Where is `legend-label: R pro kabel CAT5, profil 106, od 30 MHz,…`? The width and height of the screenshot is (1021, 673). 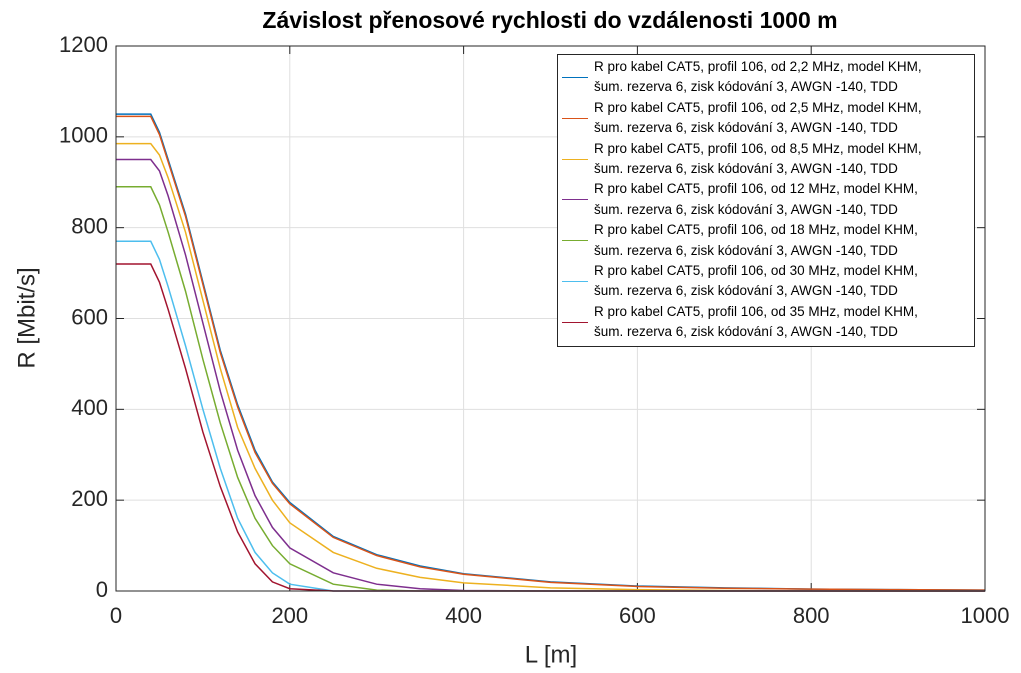 legend-label: R pro kabel CAT5, profil 106, od 30 MHz,… is located at coordinates (756, 281).